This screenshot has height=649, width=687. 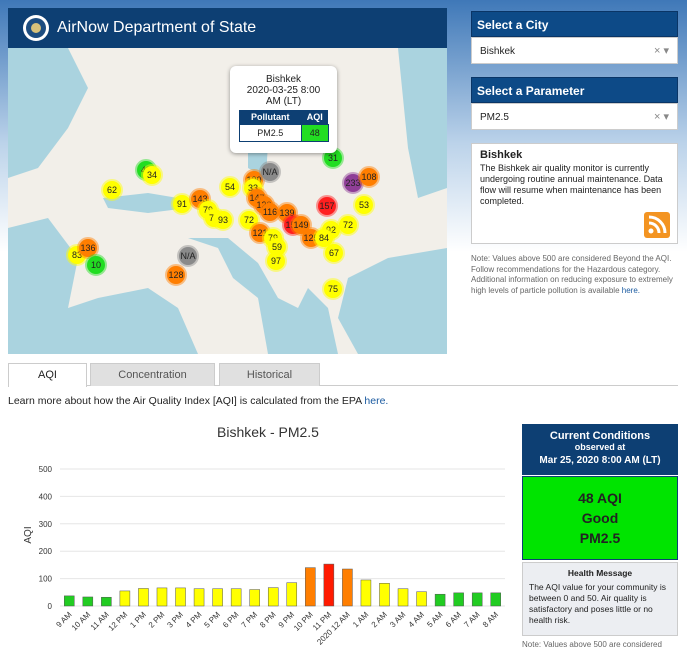 I want to click on current-observed: observed at, so click(x=600, y=447).